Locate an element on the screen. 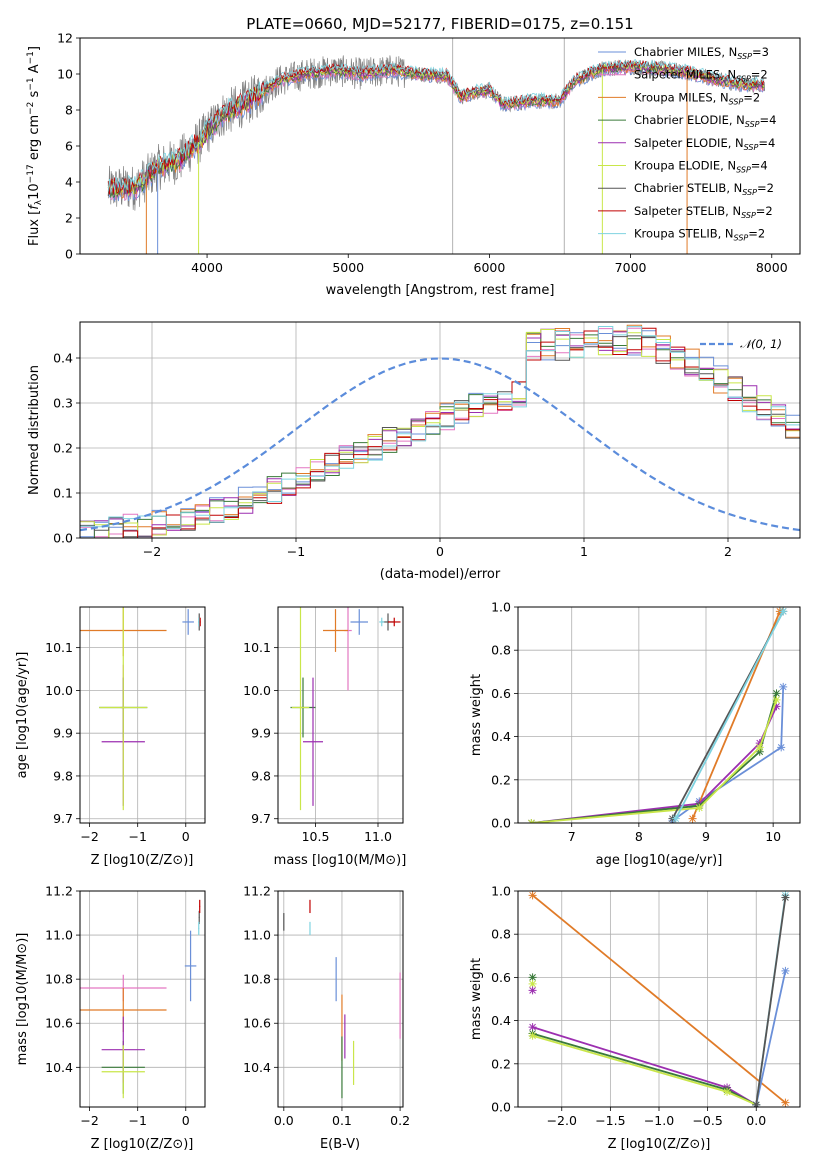 The width and height of the screenshot is (819, 1170). x-tick-label: 7000 is located at coordinates (631, 267).